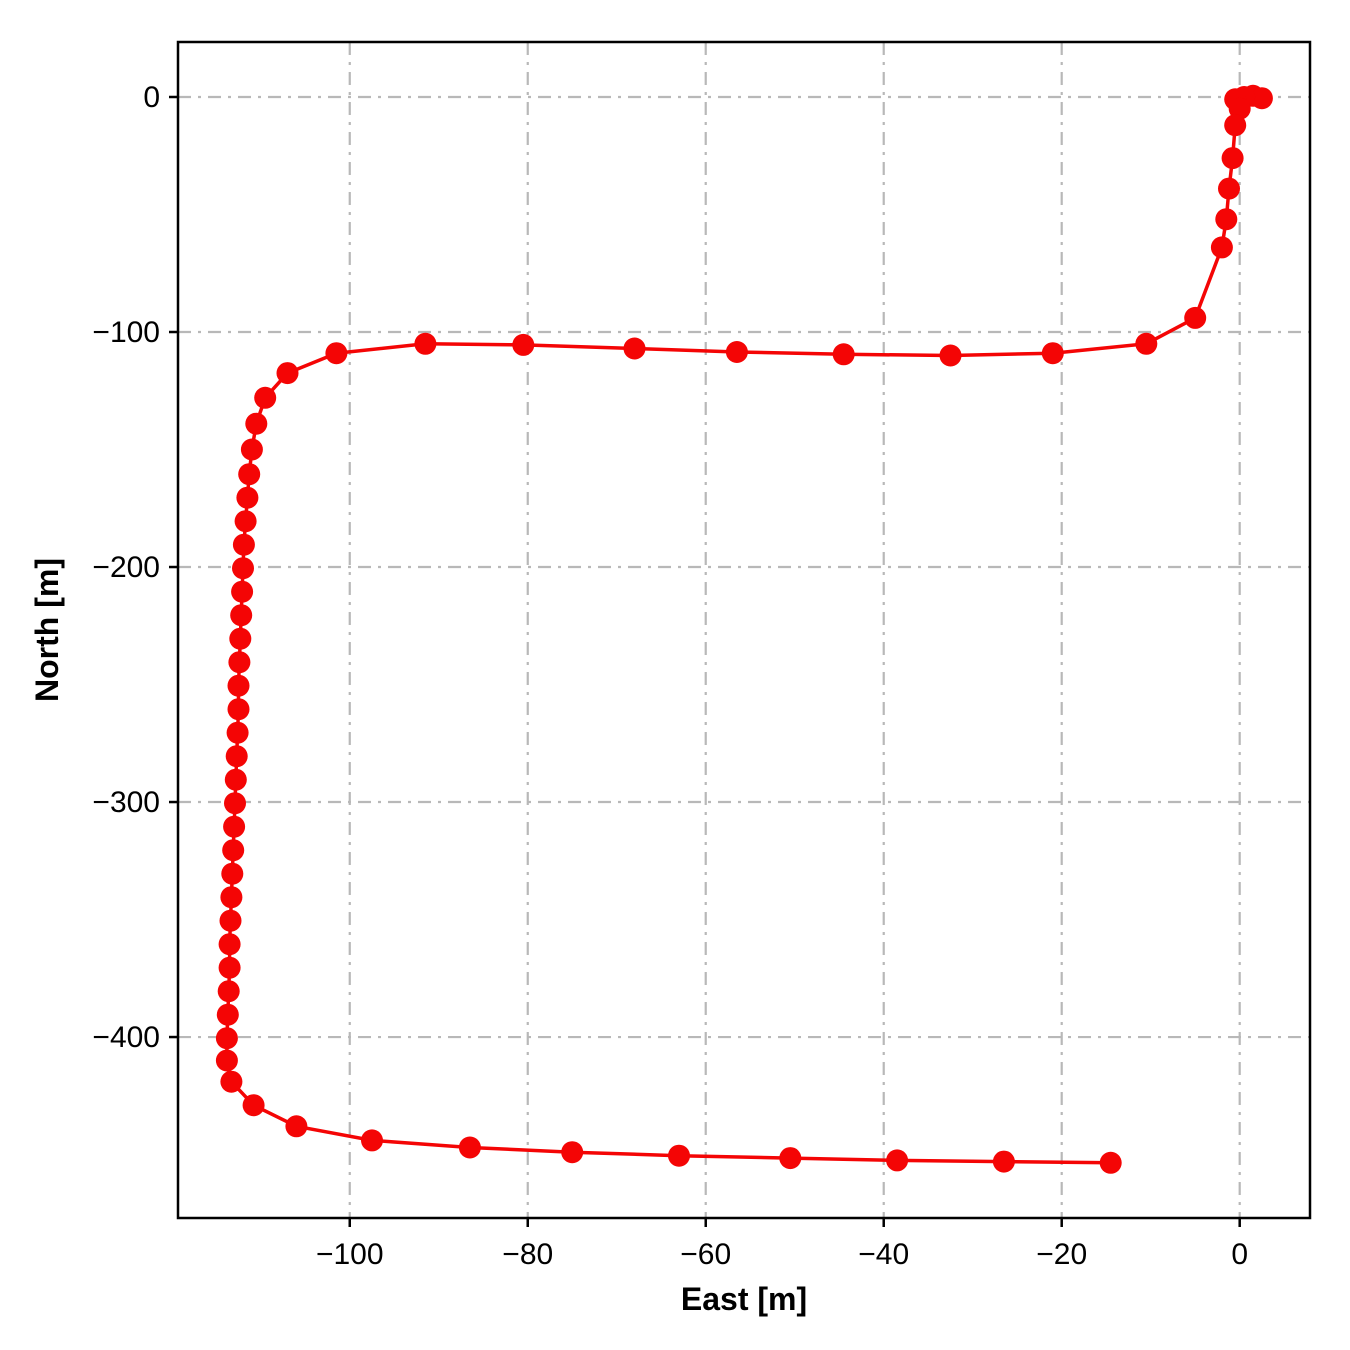  What do you see at coordinates (1061, 1254) in the screenshot?
I see `x-tick-label: −20` at bounding box center [1061, 1254].